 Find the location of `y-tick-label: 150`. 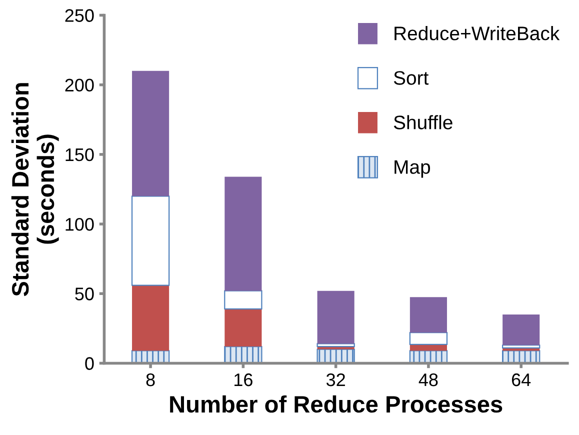

y-tick-label: 150 is located at coordinates (80, 155).